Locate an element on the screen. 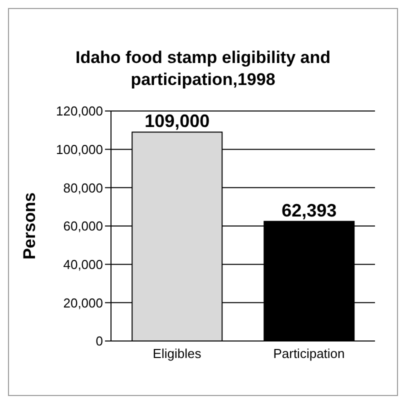  x-tick-label: Participation is located at coordinates (309, 354).